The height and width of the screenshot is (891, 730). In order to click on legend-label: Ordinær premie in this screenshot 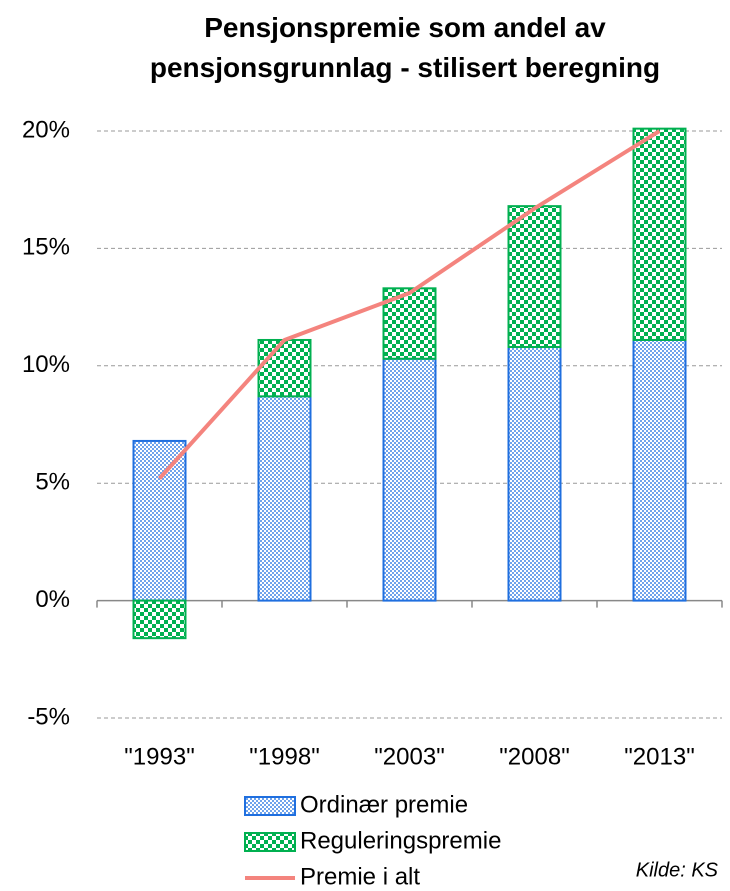, I will do `click(384, 804)`.